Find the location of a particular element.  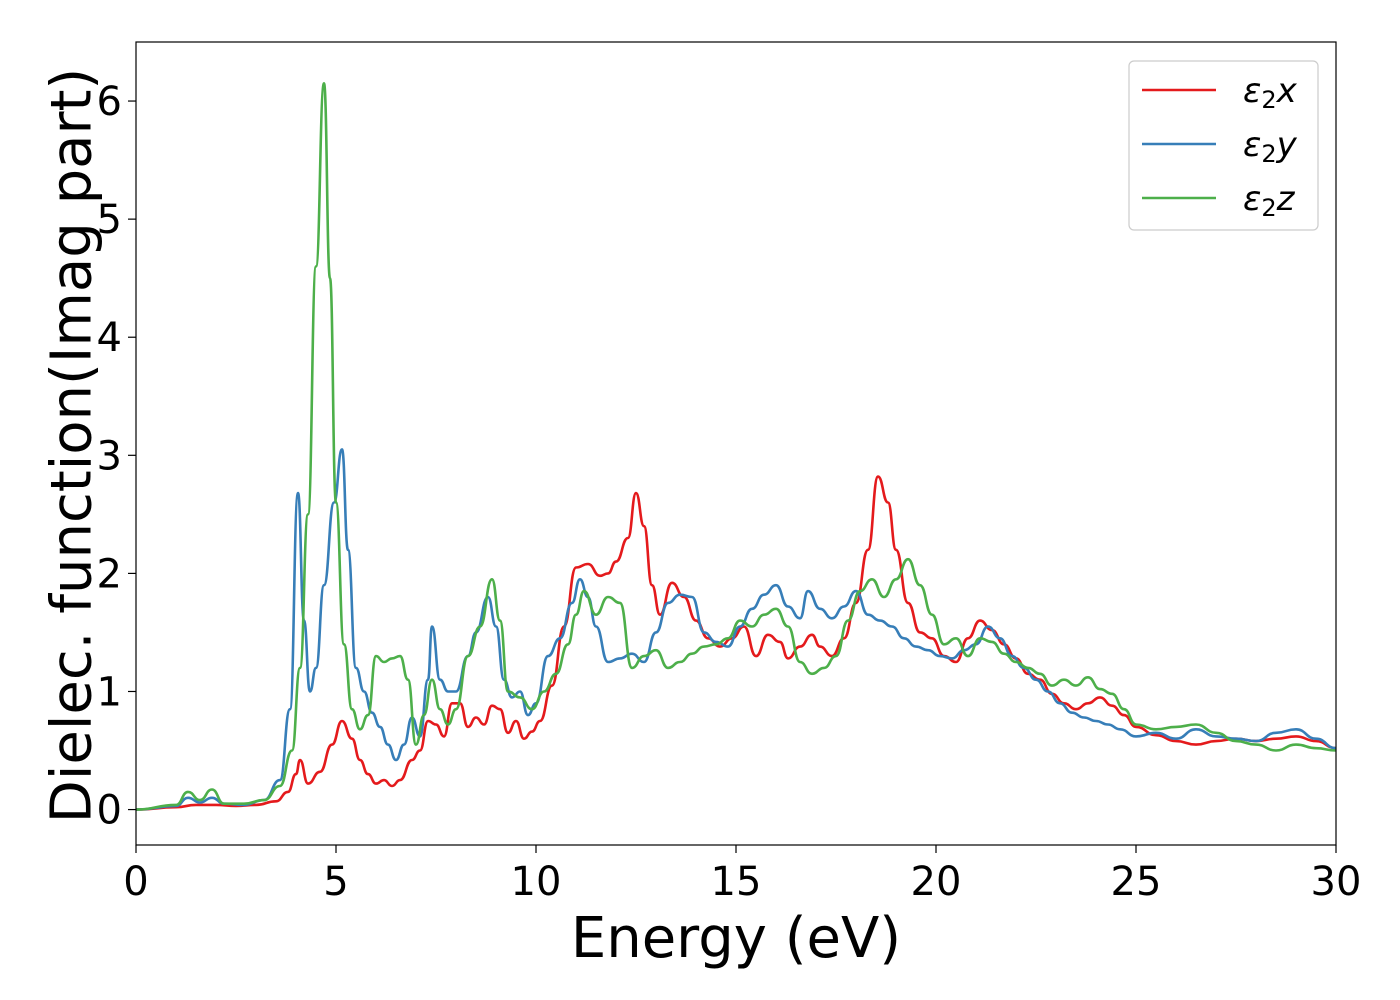

legend-box is located at coordinates (1223, 145).